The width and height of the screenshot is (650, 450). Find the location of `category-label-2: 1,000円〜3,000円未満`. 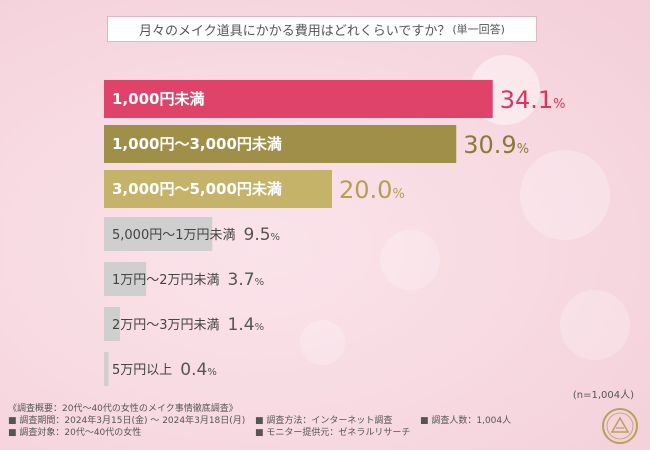

category-label-2: 1,000円〜3,000円未満 is located at coordinates (197, 144).